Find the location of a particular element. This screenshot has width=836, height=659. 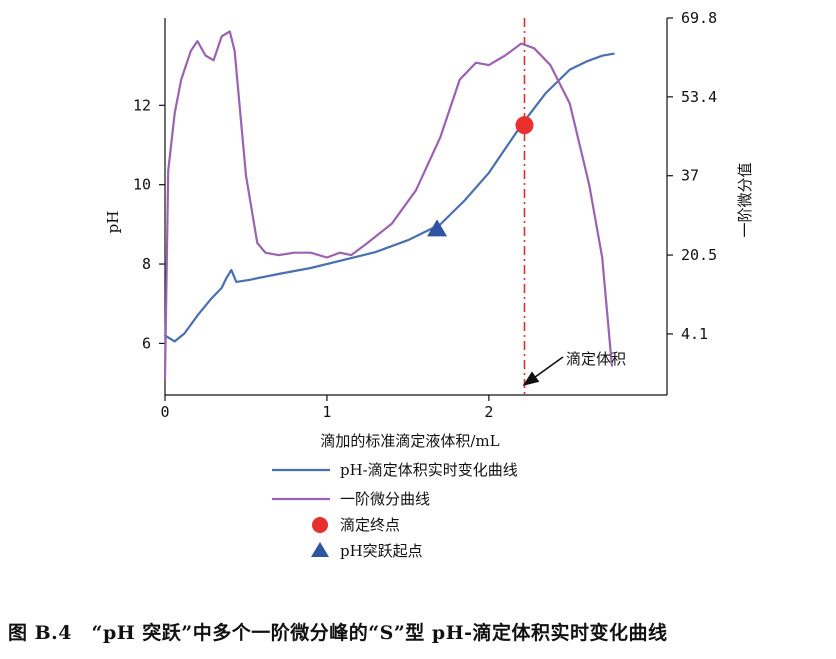

x-axis-ticks: 0 1 2 is located at coordinates (326, 408).